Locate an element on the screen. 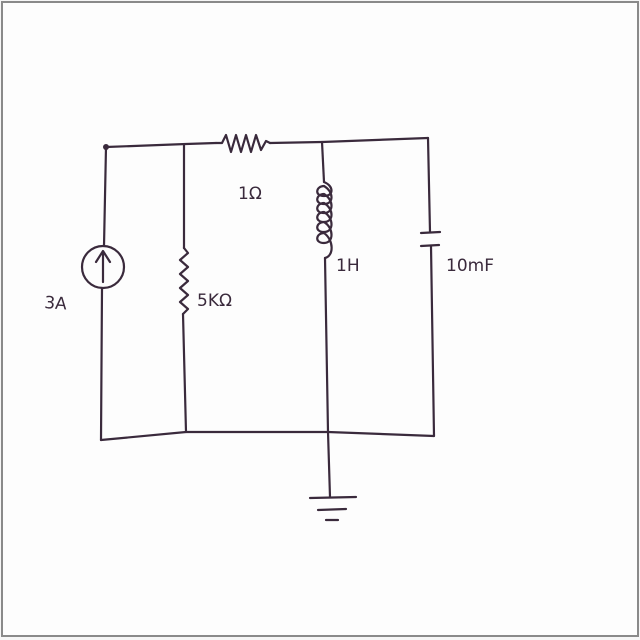 This screenshot has height=640, width=640. shunt-resistor-5kohm is located at coordinates (184, 281).